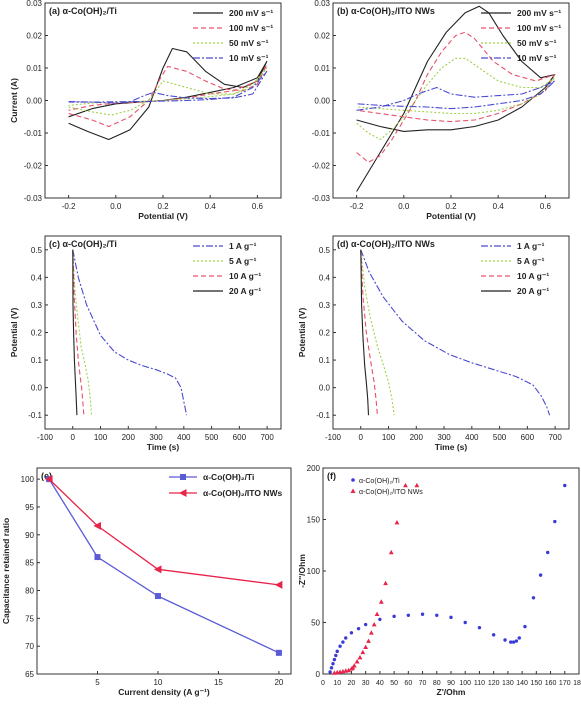 This screenshot has height=709, width=581. Describe the element at coordinates (242, 493) in the screenshot. I see `legend-label: α-Co(OH)₂/ITO NWs` at that location.